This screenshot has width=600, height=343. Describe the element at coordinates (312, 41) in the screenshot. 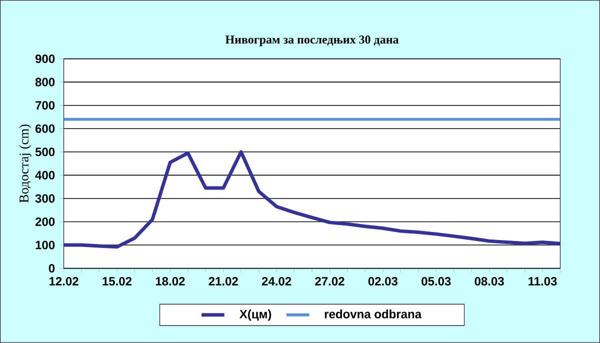

I see `chart-title: Нивограм за последњих 30 дана` at that location.